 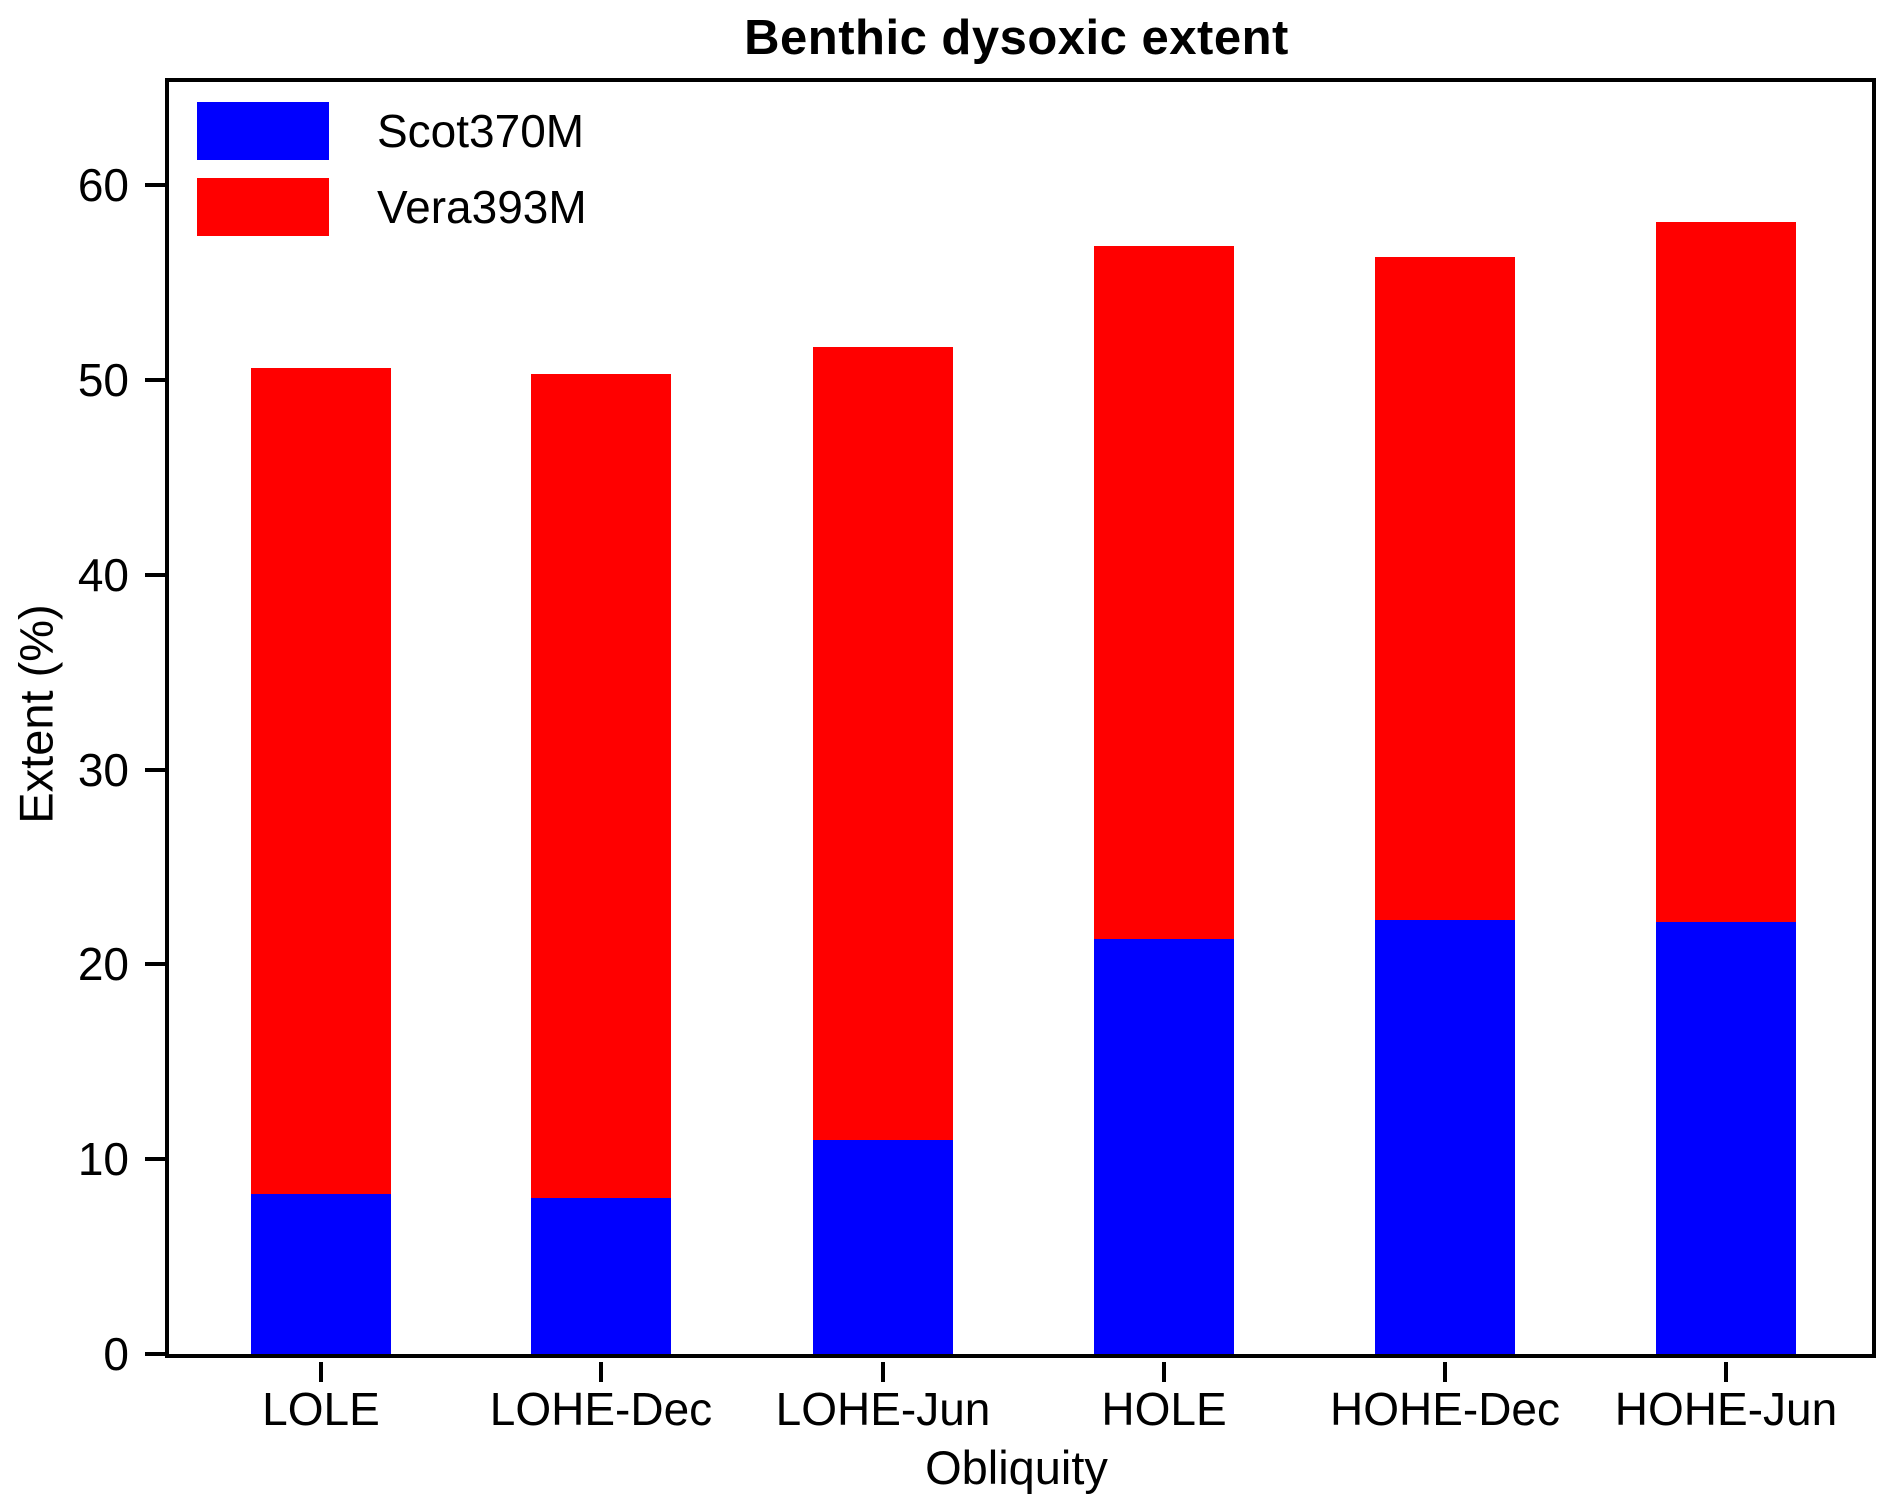 I want to click on legend-item-scot370m: Scot370M, so click(x=392, y=131).